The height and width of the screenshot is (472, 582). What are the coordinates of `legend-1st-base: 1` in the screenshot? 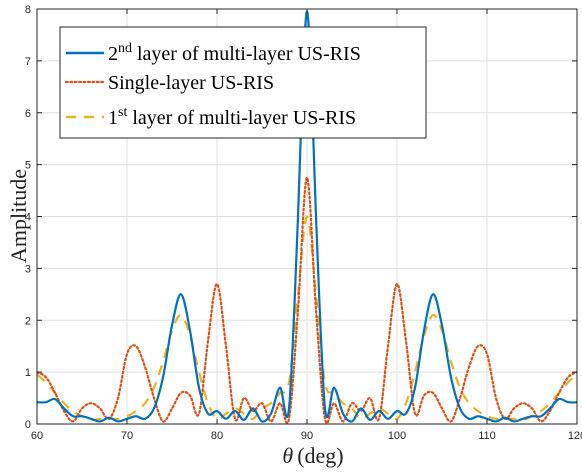 It's located at (113, 118).